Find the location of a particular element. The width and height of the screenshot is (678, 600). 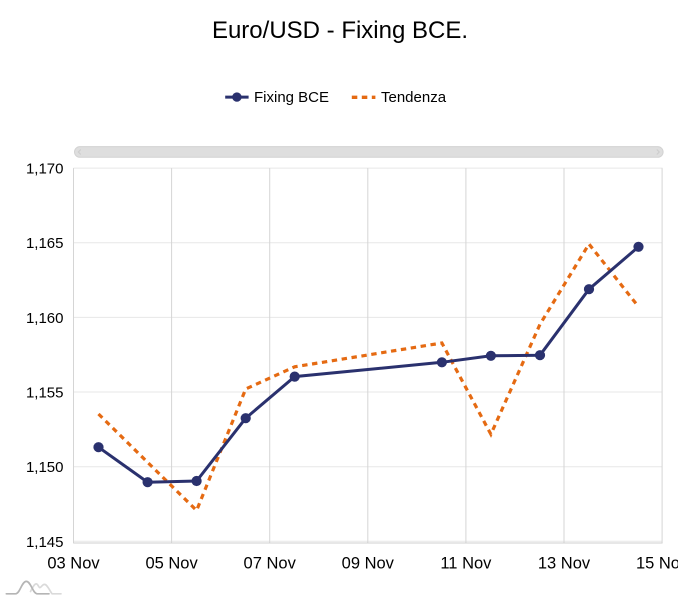

svg-text: 03 Nov is located at coordinates (73, 564).